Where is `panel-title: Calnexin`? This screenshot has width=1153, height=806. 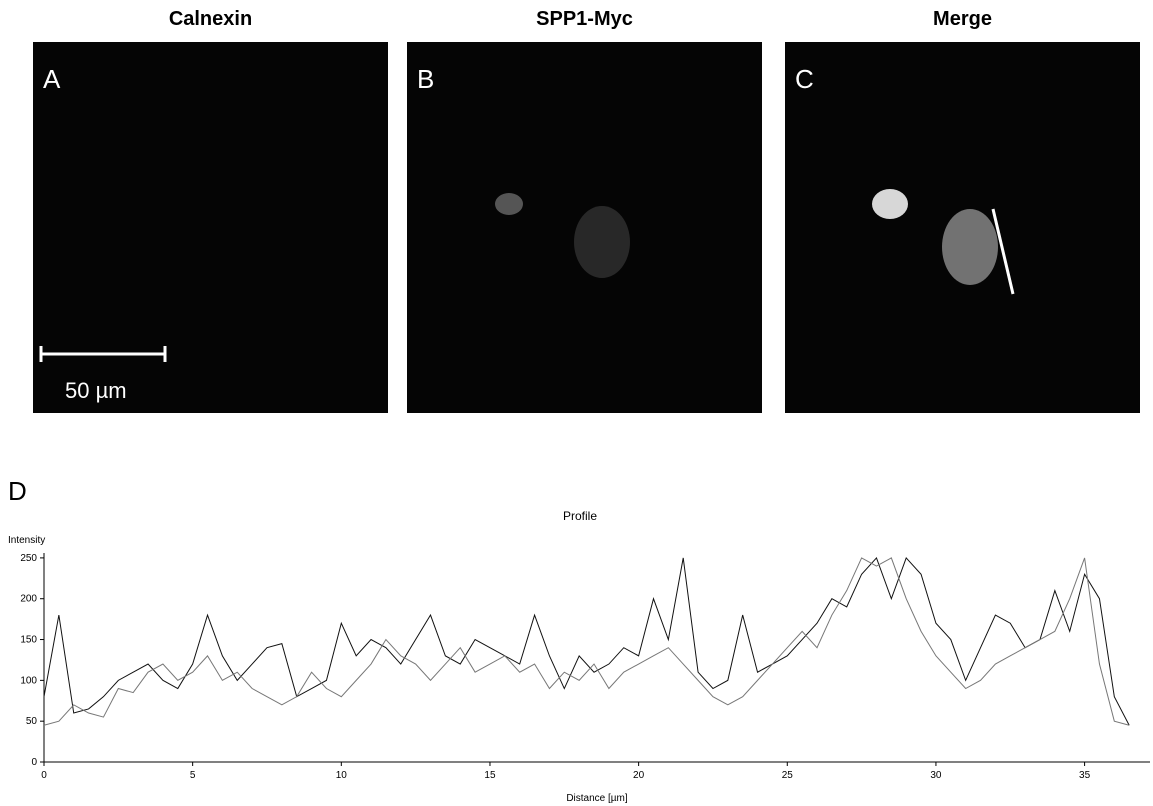 panel-title: Calnexin is located at coordinates (210, 19).